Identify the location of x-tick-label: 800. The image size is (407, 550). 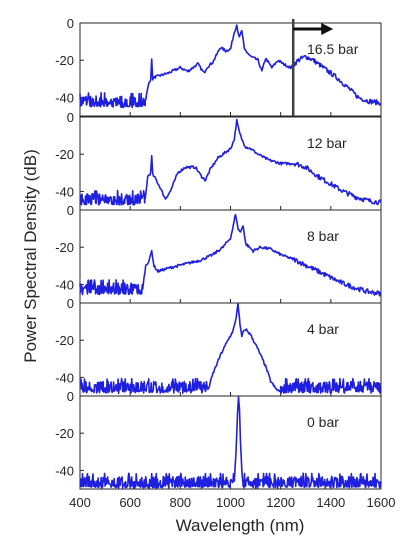
(180, 502).